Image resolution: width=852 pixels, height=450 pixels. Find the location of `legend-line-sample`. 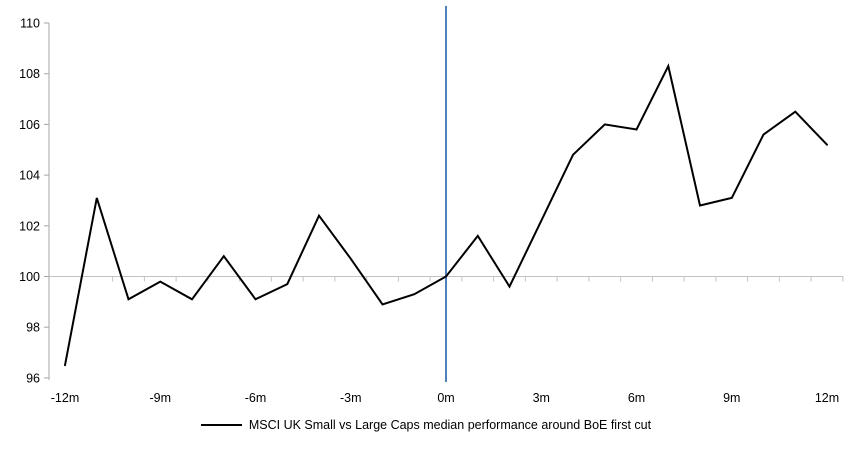

legend-line-sample is located at coordinates (221, 425).